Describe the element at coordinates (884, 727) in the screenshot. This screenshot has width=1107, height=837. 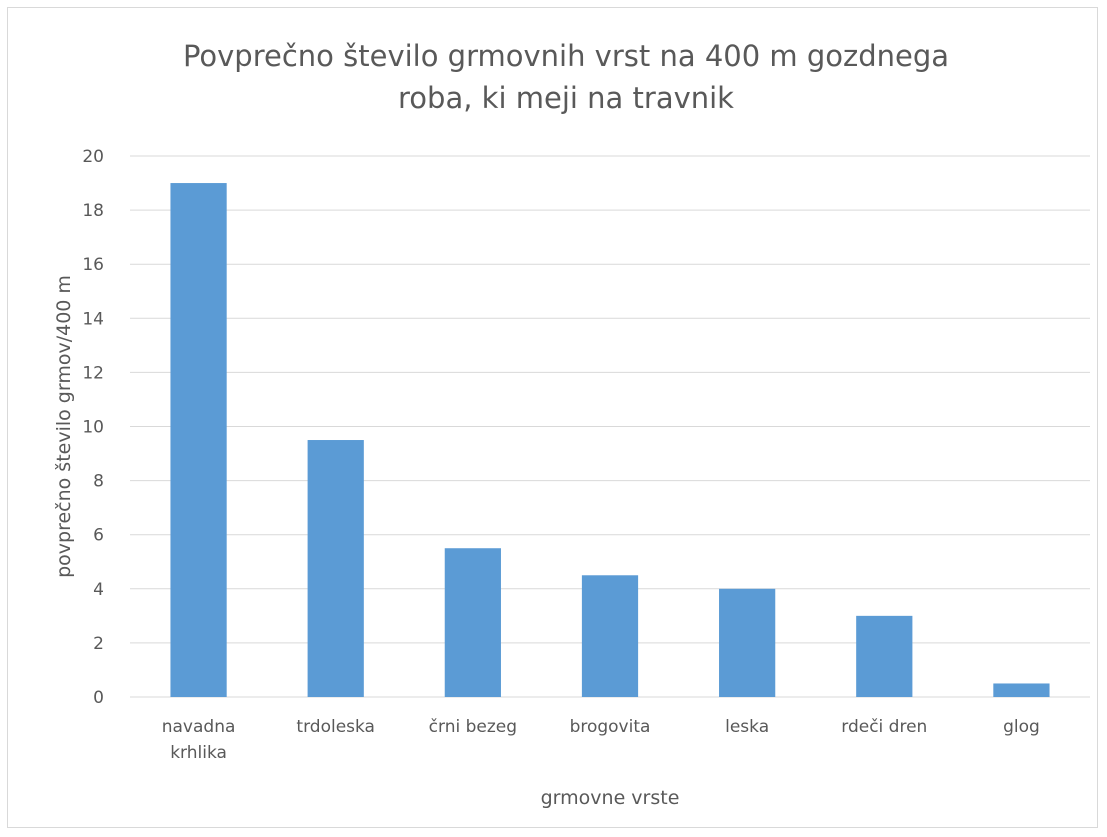
I see `x-tick-label: rdeči dren` at that location.